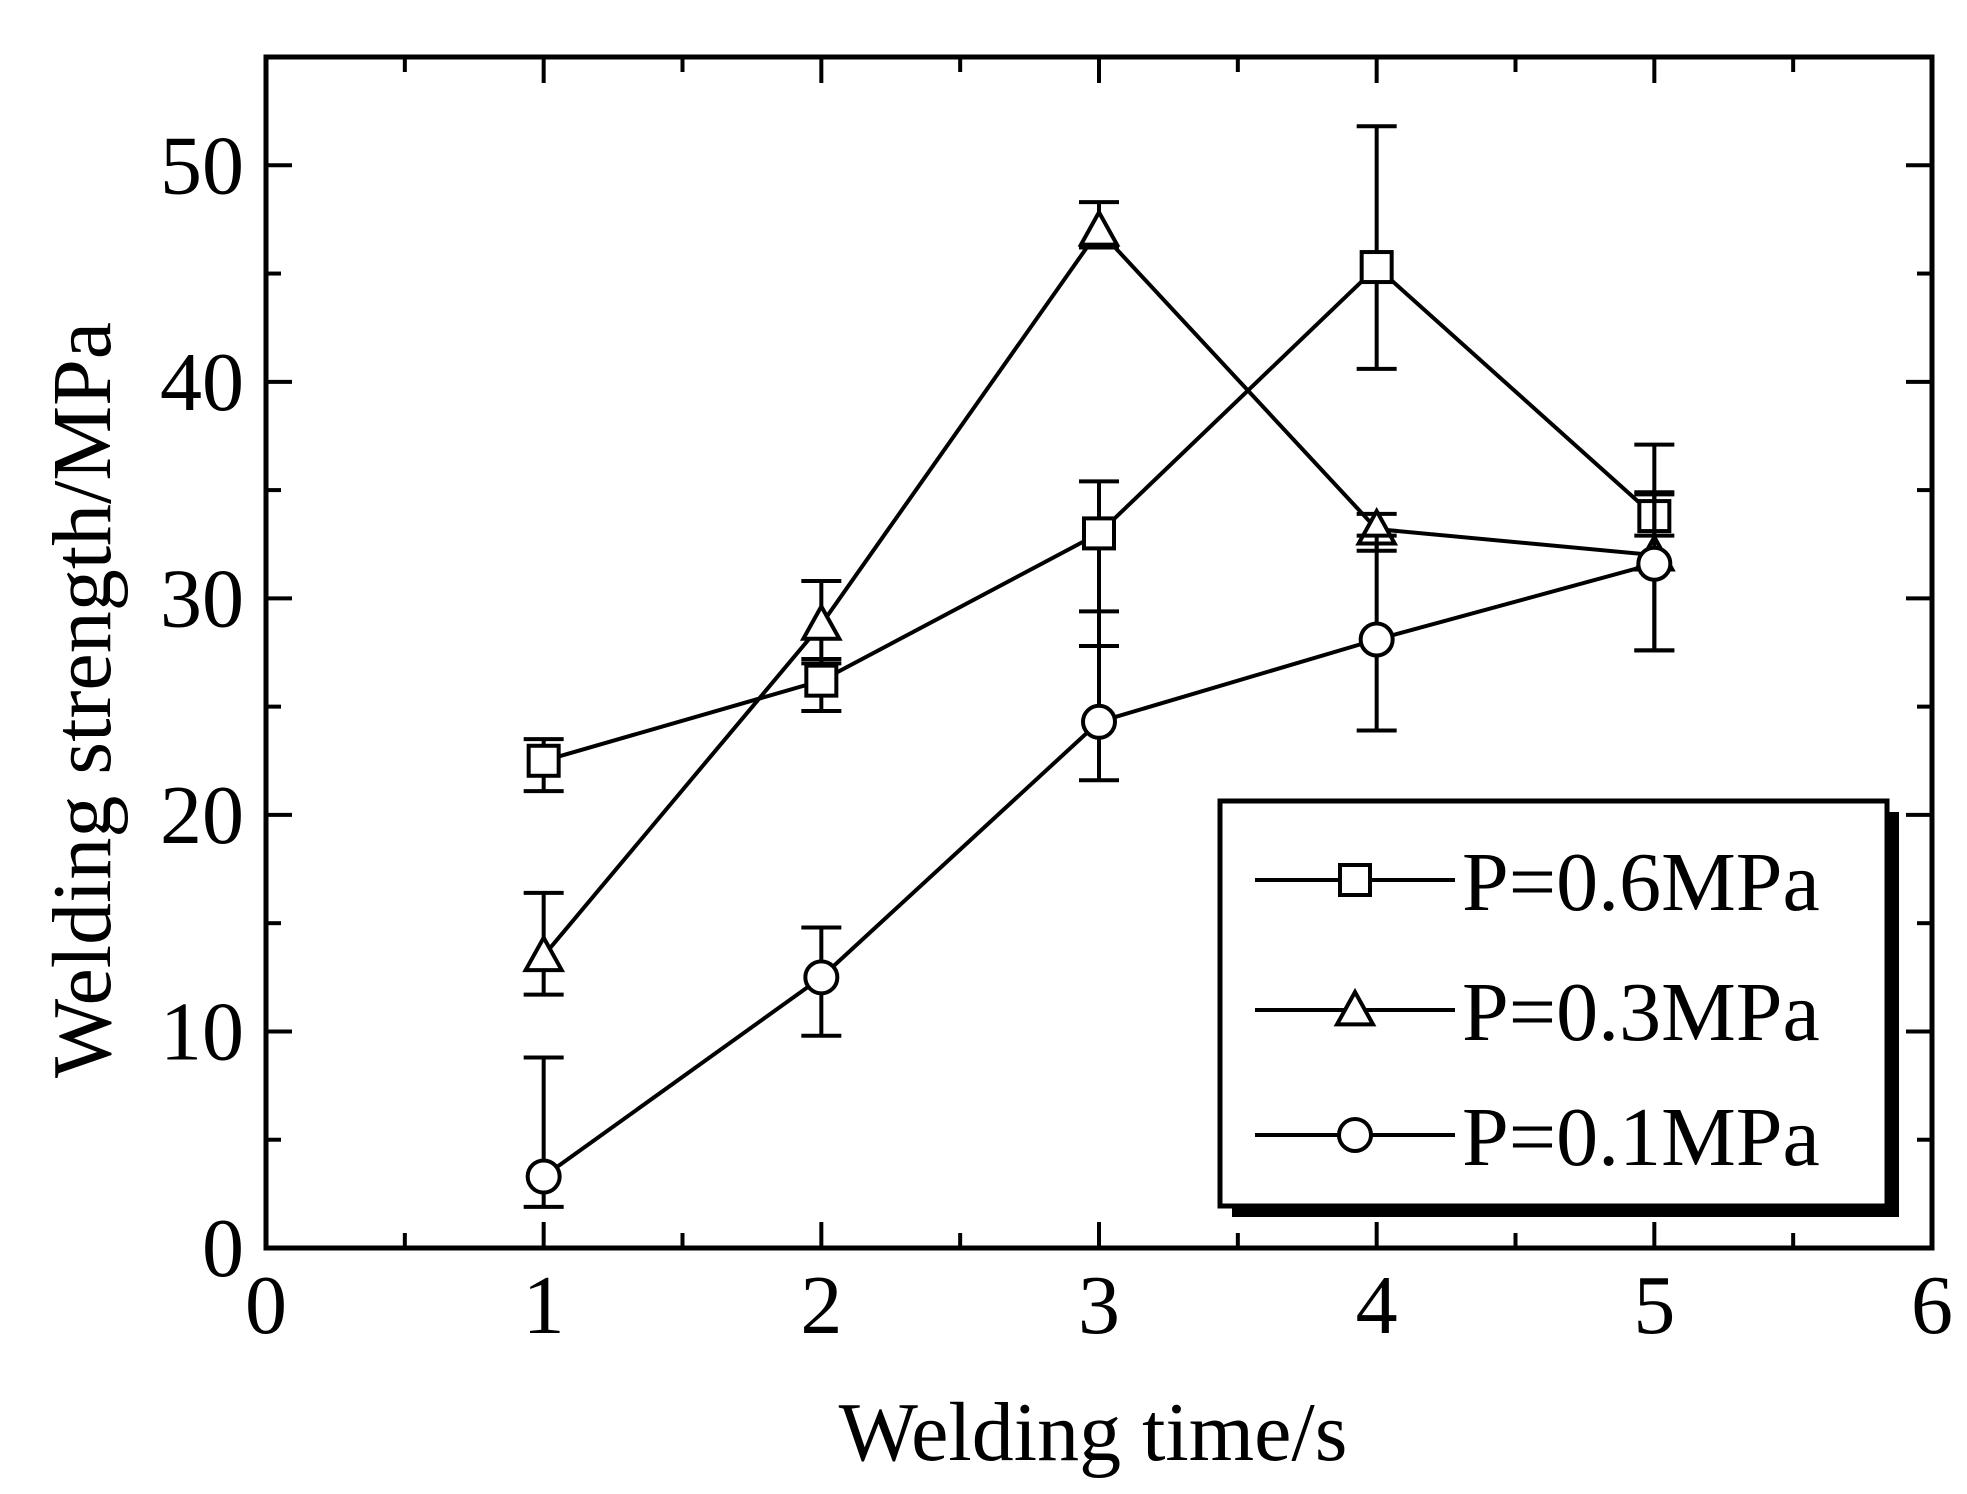 This screenshot has width=1967, height=1494. Describe the element at coordinates (1654, 1305) in the screenshot. I see `x-tick-label: 5` at that location.